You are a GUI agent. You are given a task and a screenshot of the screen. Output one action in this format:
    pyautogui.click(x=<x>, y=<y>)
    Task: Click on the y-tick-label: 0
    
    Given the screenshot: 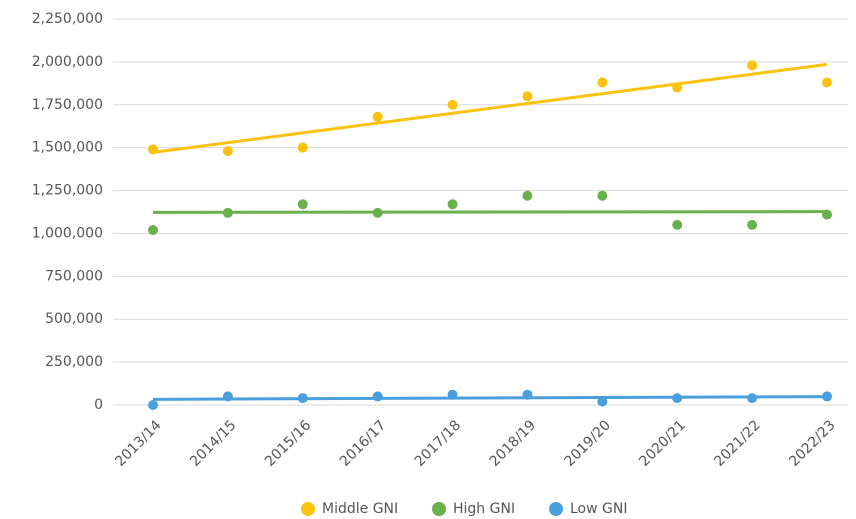 What is the action you would take?
    pyautogui.click(x=98, y=405)
    